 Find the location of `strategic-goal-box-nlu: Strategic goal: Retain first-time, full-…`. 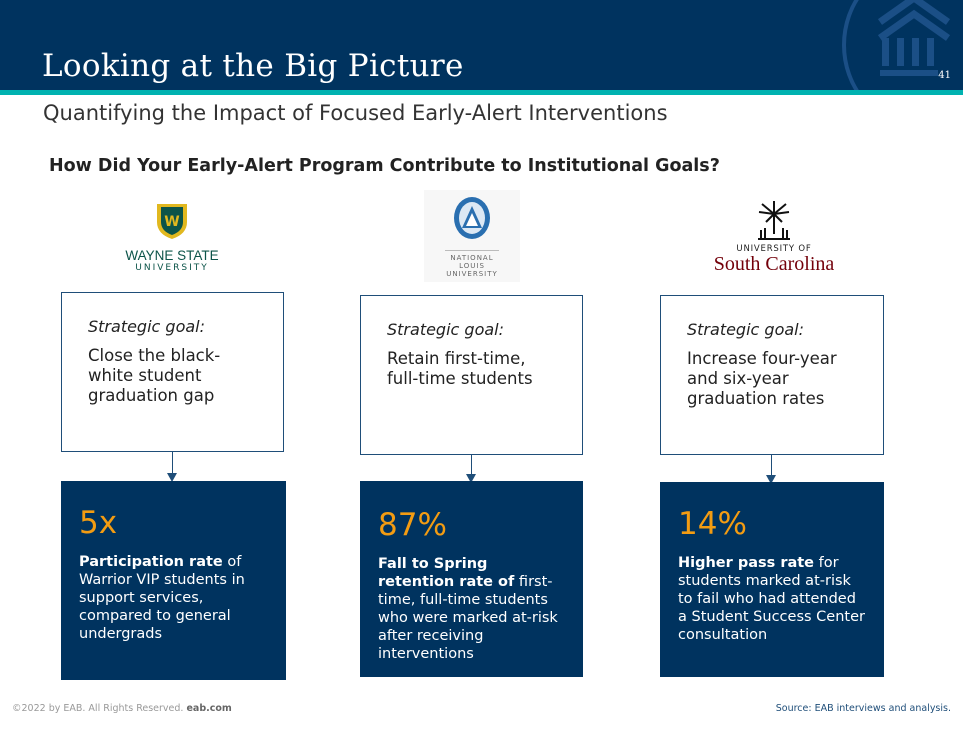

strategic-goal-box-nlu: Strategic goal: Retain first-time, full-… is located at coordinates (471, 375).